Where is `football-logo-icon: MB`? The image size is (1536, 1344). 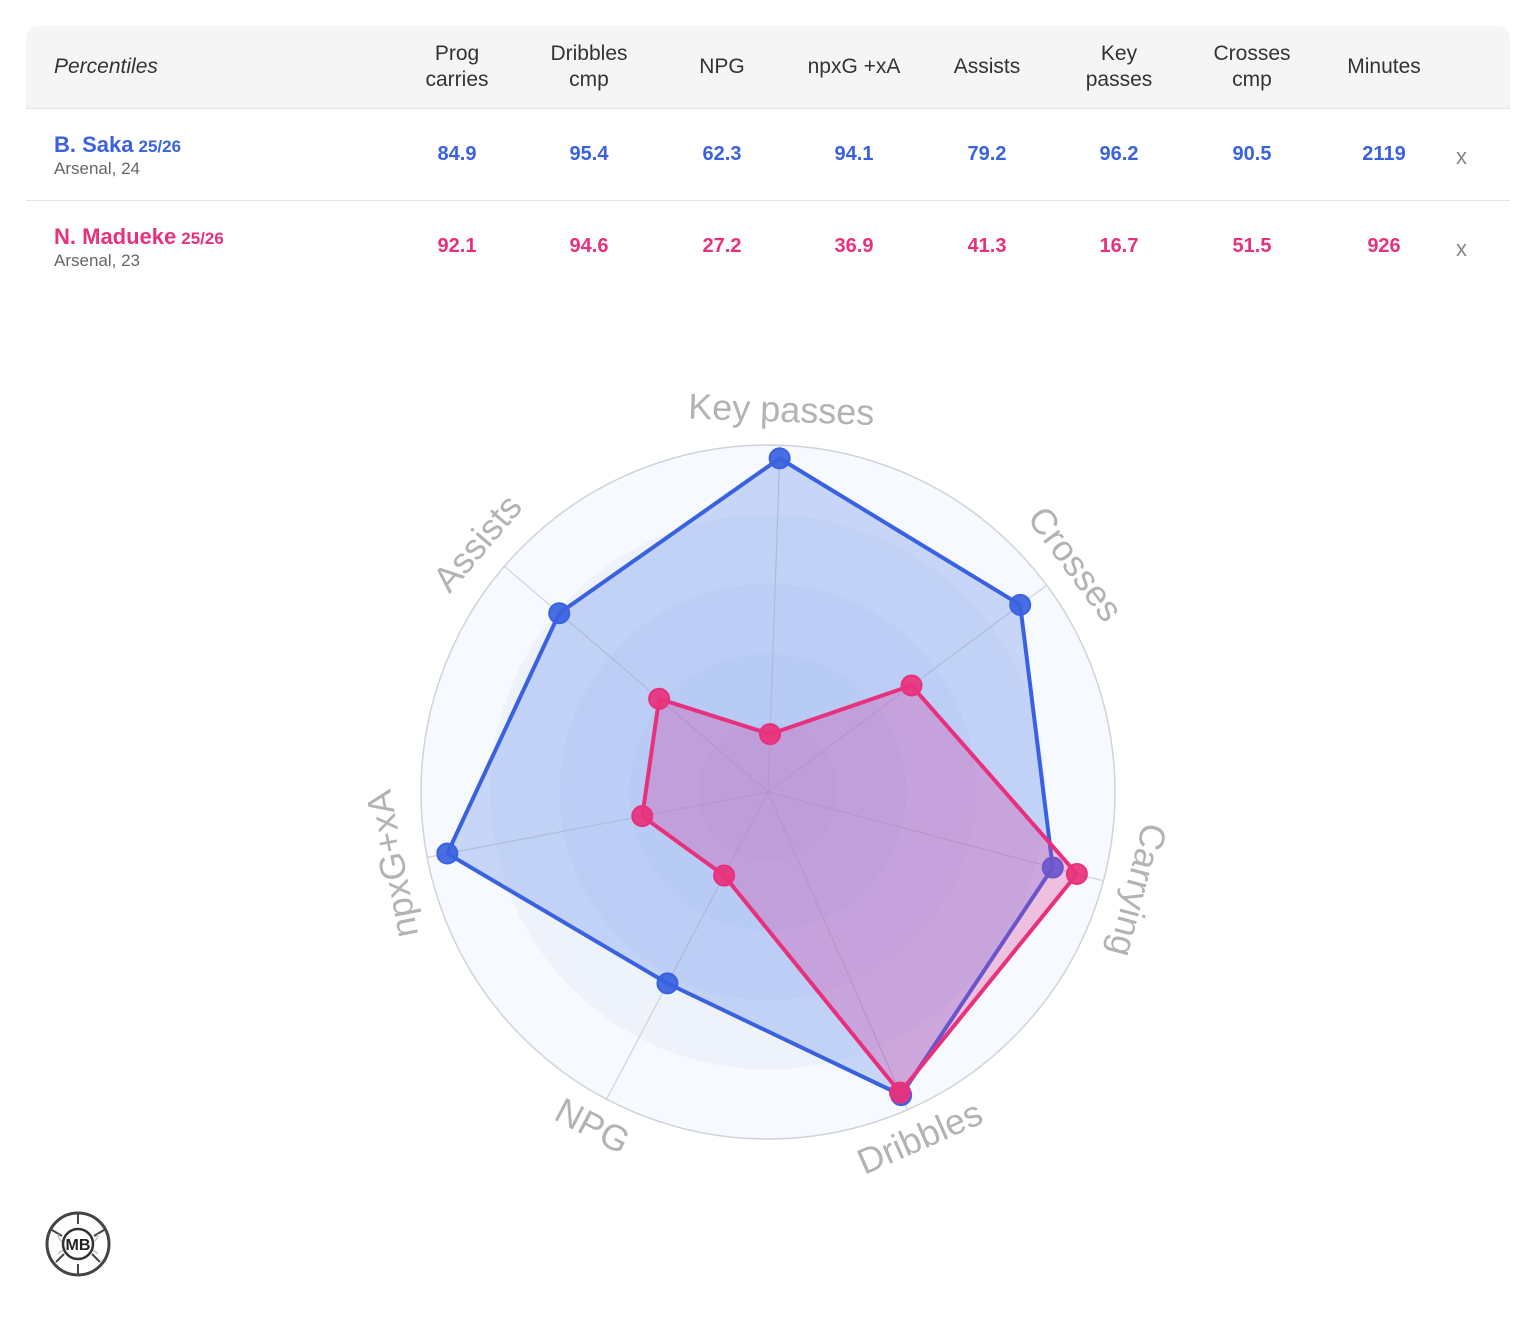 football-logo-icon: MB is located at coordinates (78, 1244).